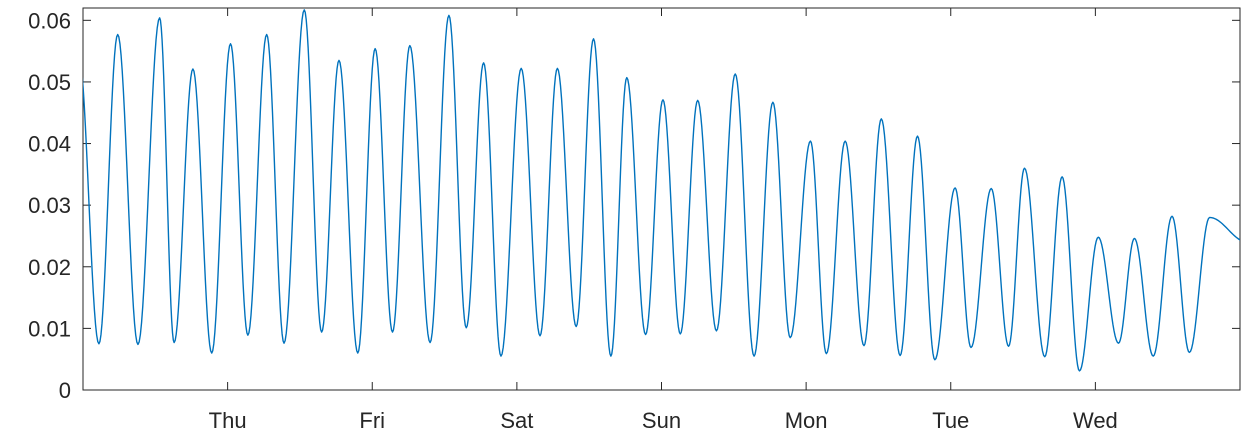  Describe the element at coordinates (516, 420) in the screenshot. I see `x-tick-label: Sat` at that location.